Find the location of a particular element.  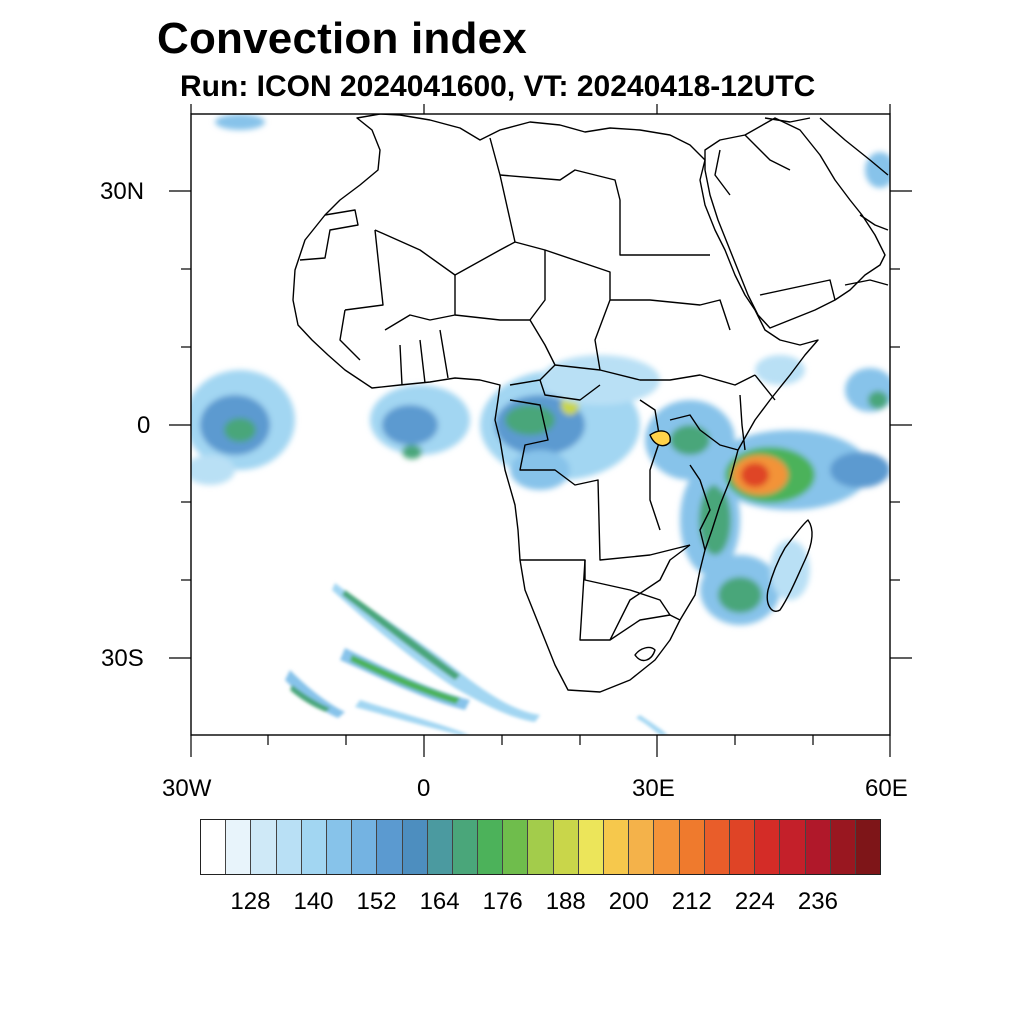

chart-title: Convection index is located at coordinates (342, 38).